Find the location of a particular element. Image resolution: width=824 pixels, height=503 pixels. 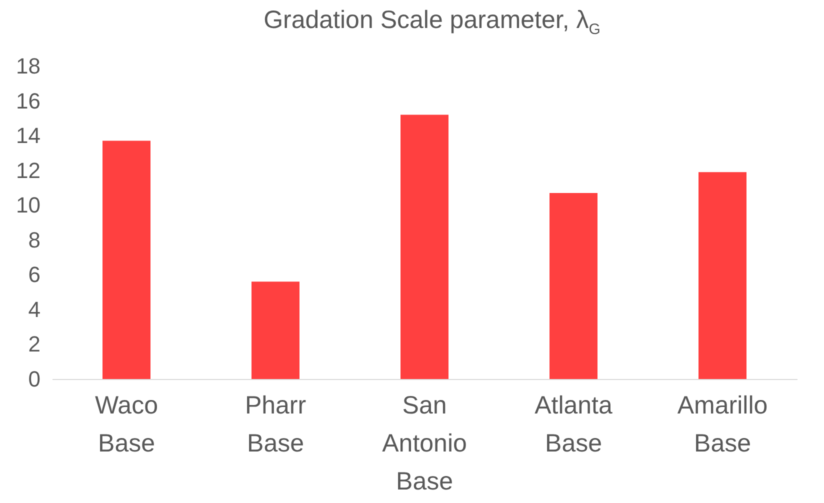

x-tick-label: Pharr Base is located at coordinates (275, 425).